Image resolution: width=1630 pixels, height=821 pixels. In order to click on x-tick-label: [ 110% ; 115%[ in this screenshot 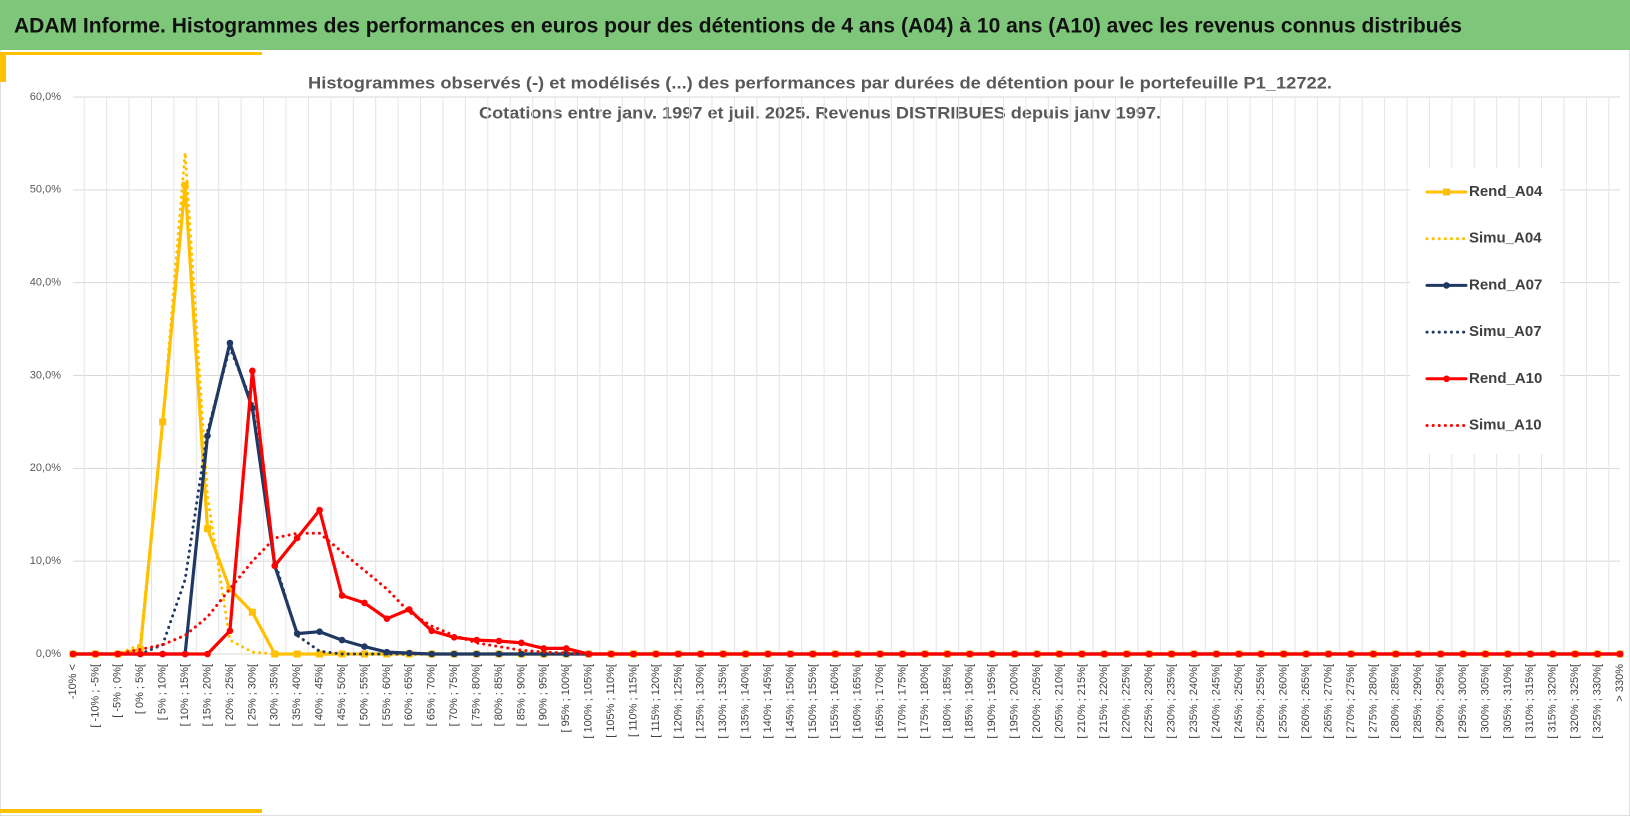, I will do `click(633, 700)`.